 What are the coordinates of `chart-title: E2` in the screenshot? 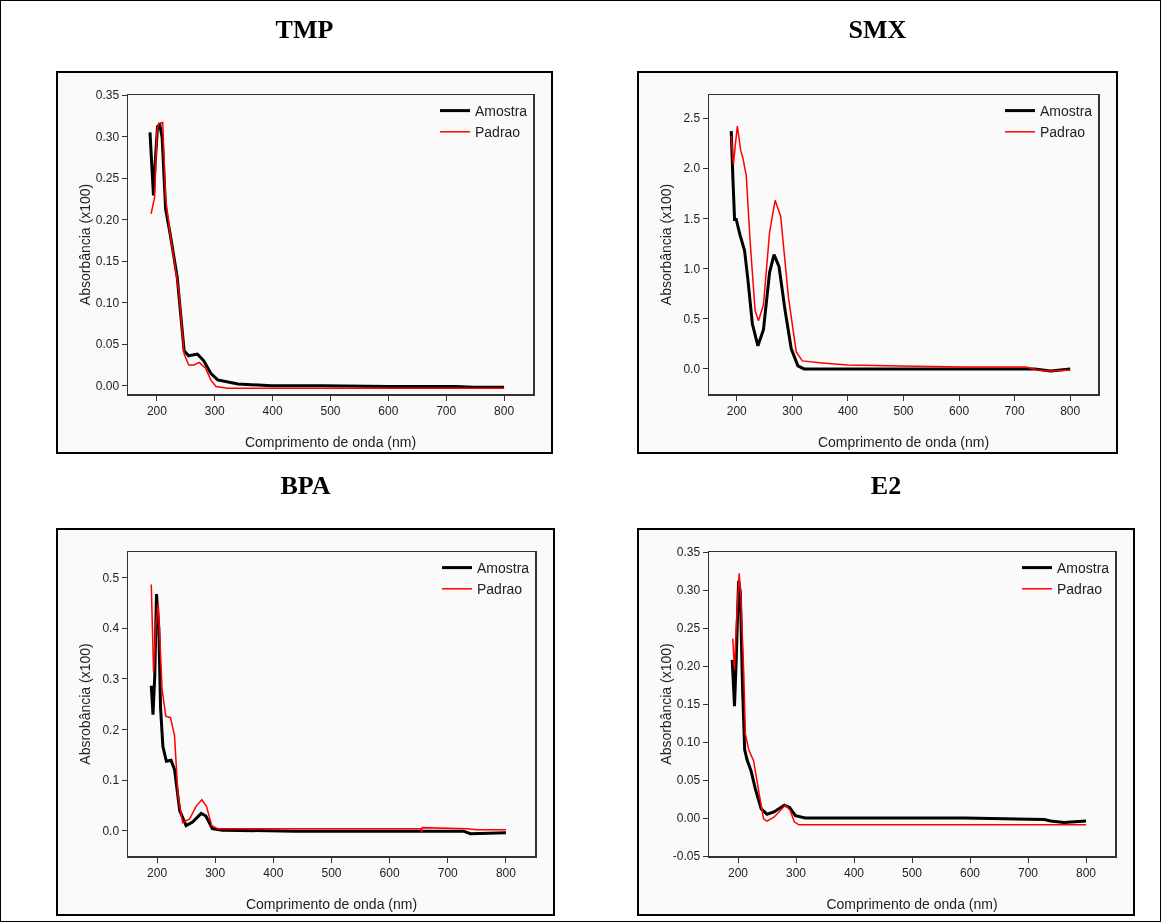 It's located at (886, 486).